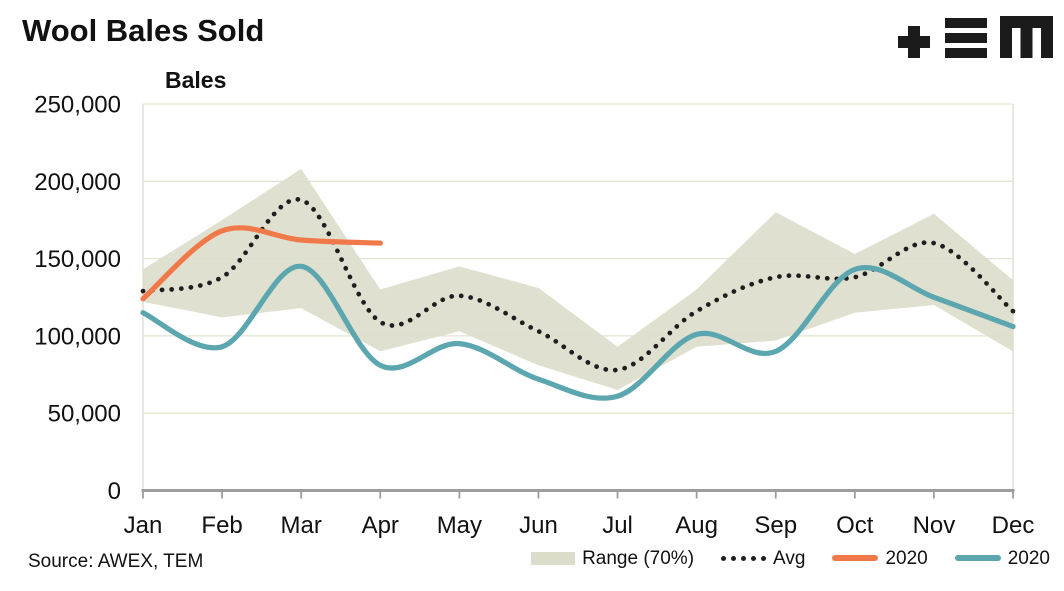 The height and width of the screenshot is (591, 1064). What do you see at coordinates (744, 558) in the screenshot?
I see `legend-dotted-swatch` at bounding box center [744, 558].